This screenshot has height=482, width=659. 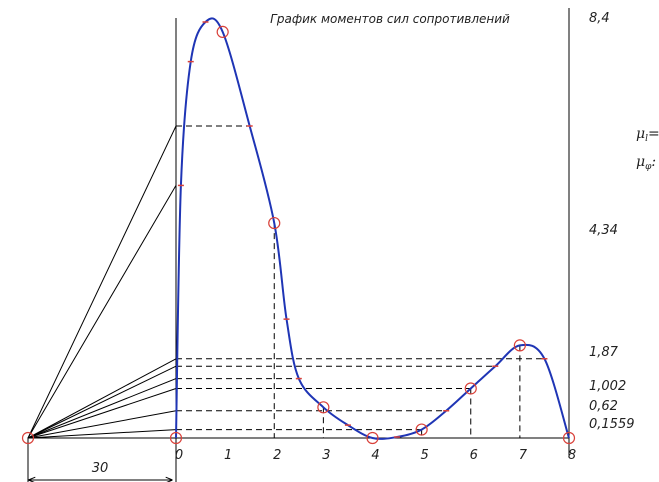 I want to click on pole-rays, so click(x=102, y=282).